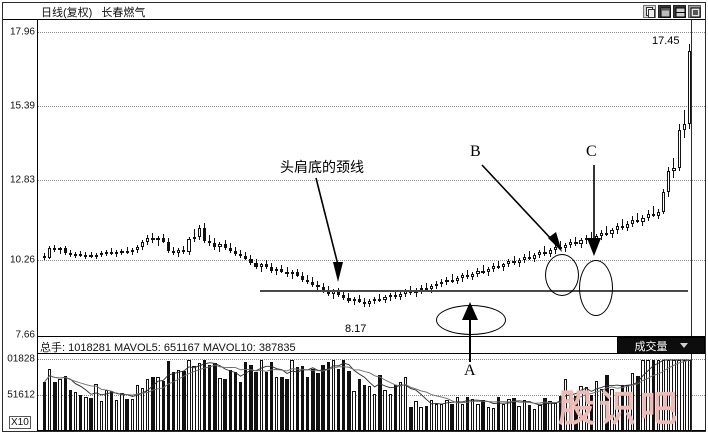 The image size is (708, 434). What do you see at coordinates (664, 11) in the screenshot?
I see `panel-icon` at bounding box center [664, 11].